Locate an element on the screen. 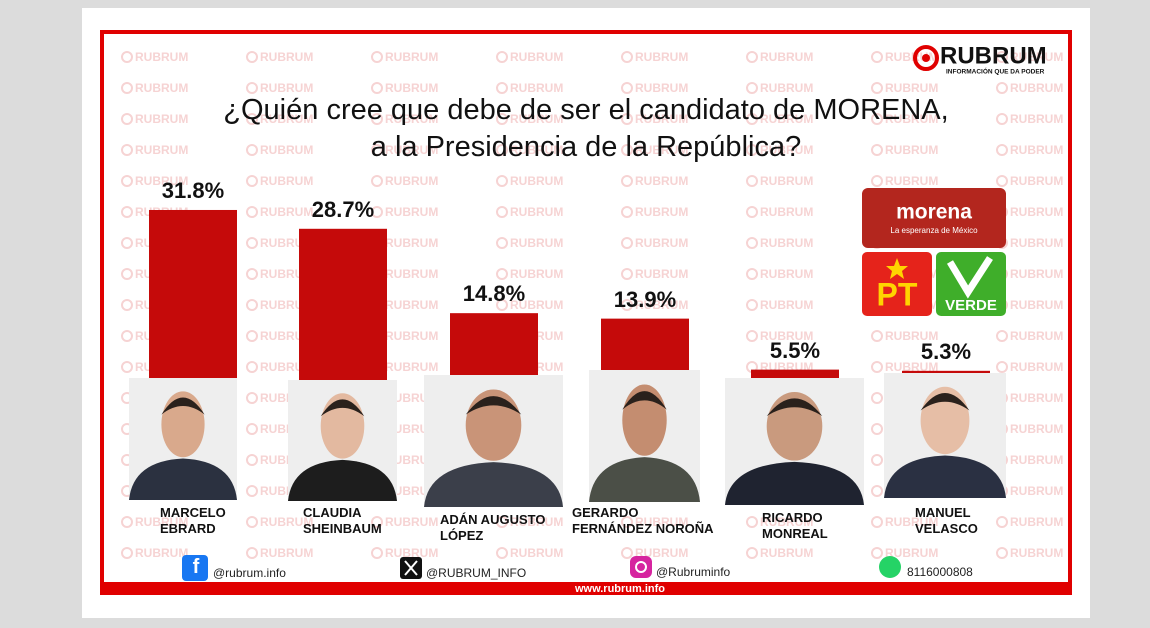  tagline: INFORMACIÓN QUE DA PODER is located at coordinates (995, 71).